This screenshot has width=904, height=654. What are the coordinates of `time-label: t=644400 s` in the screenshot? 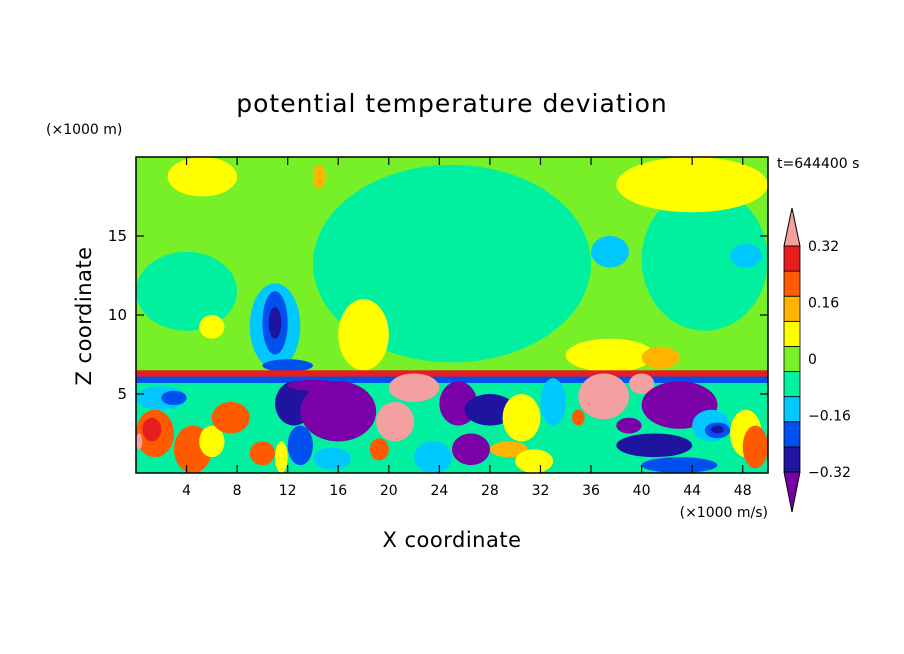 It's located at (818, 164).